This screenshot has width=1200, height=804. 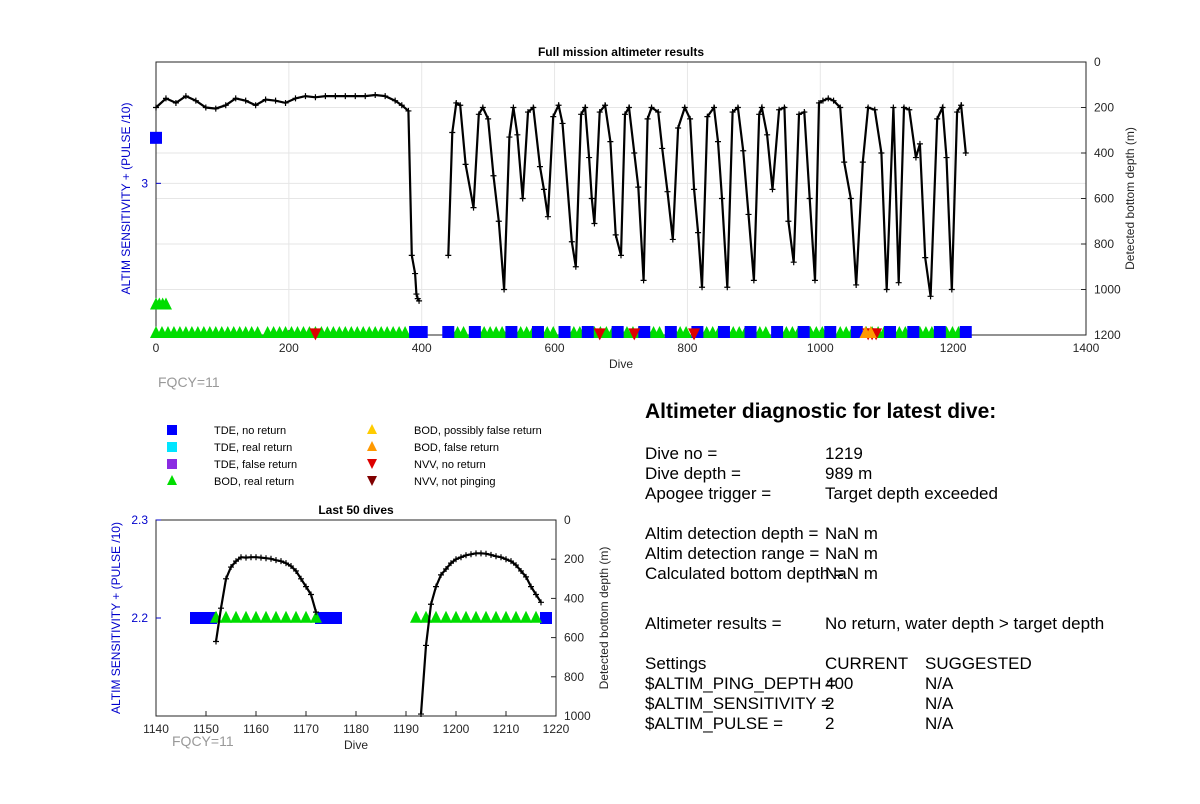 What do you see at coordinates (574, 559) in the screenshot?
I see `y-right-tick-label: 200` at bounding box center [574, 559].